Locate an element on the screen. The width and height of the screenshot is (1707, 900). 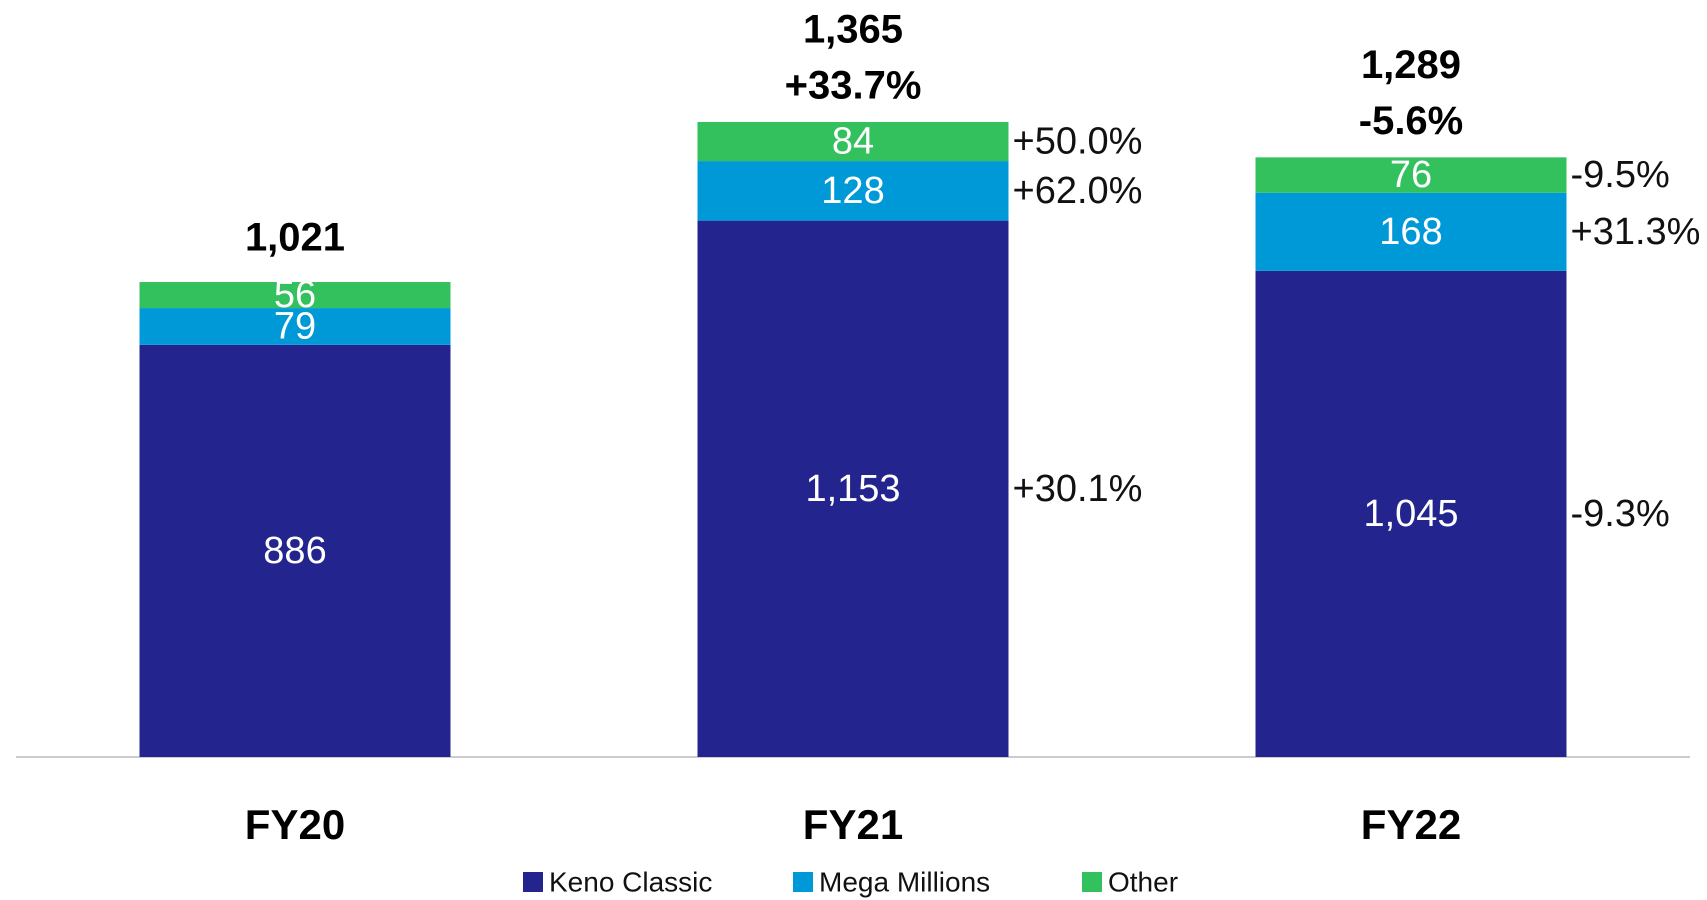
segment-label: 128 is located at coordinates (852, 191).